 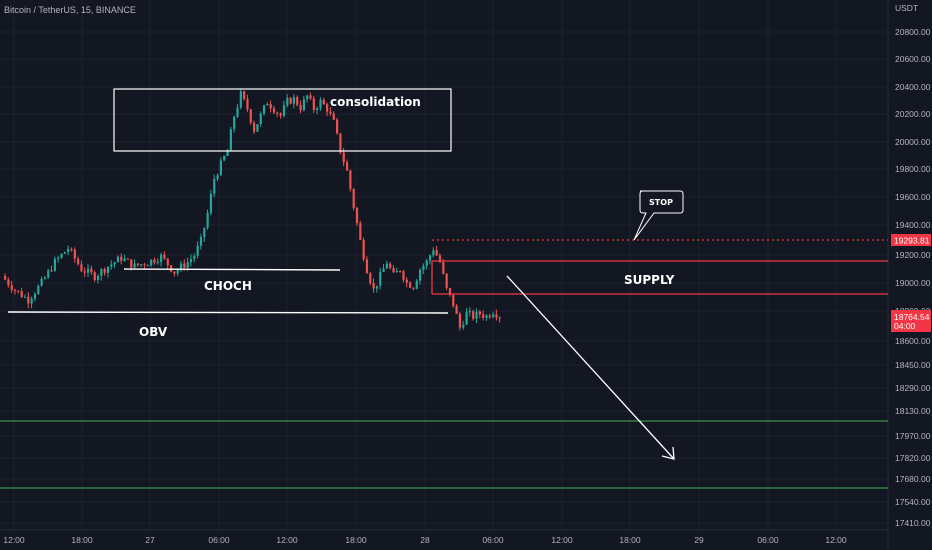 I want to click on countdown-text: 04:00, so click(x=905, y=326).